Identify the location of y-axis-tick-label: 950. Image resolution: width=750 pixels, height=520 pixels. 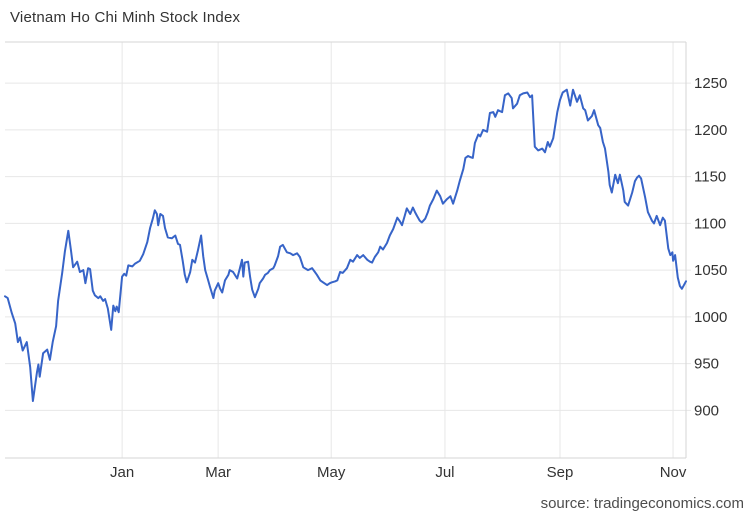
(706, 364).